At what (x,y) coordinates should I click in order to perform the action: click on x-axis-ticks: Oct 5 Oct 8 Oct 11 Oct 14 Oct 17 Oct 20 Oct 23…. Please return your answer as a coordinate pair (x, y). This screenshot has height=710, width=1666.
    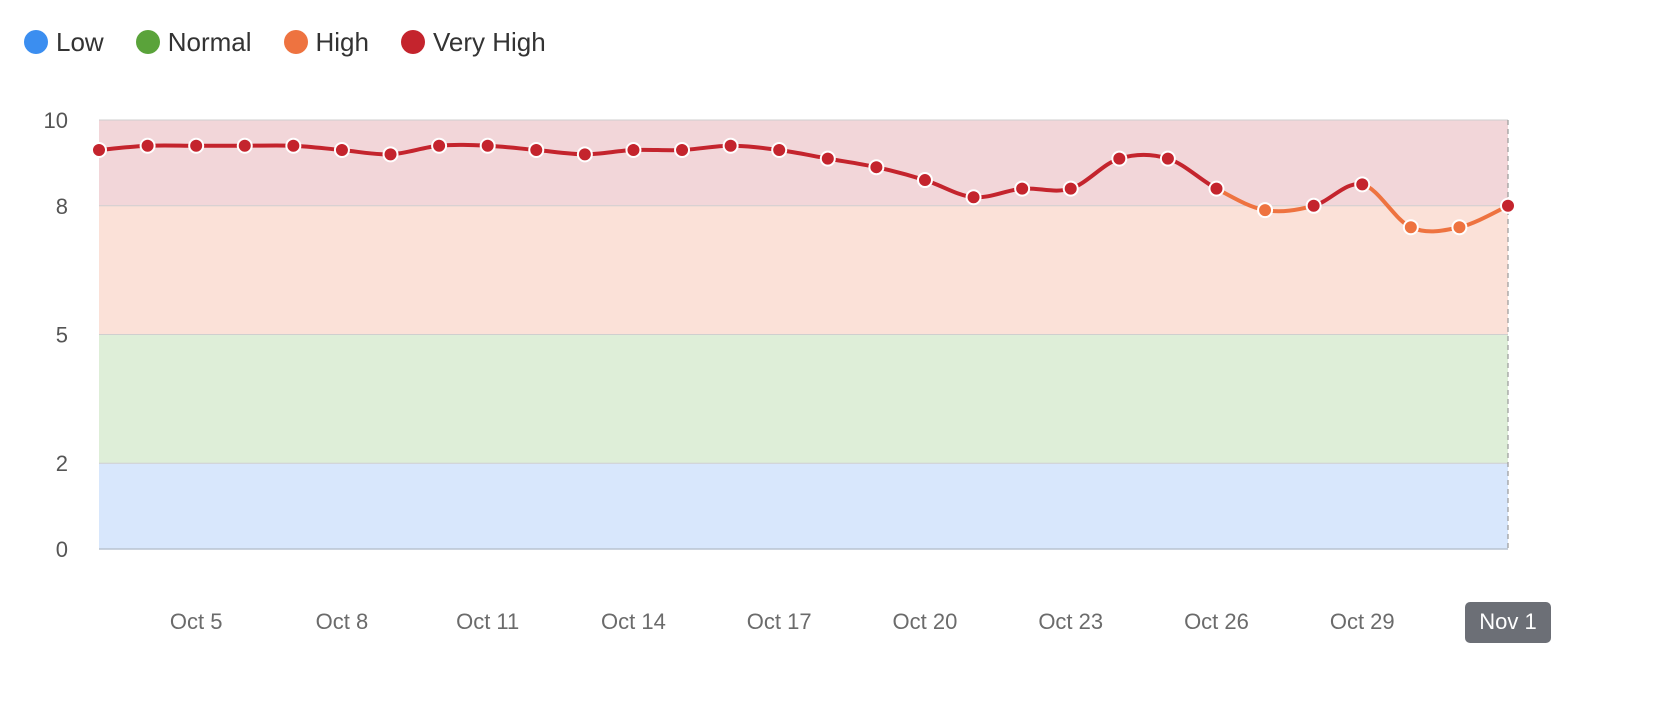
    Looking at the image, I should click on (782, 621).